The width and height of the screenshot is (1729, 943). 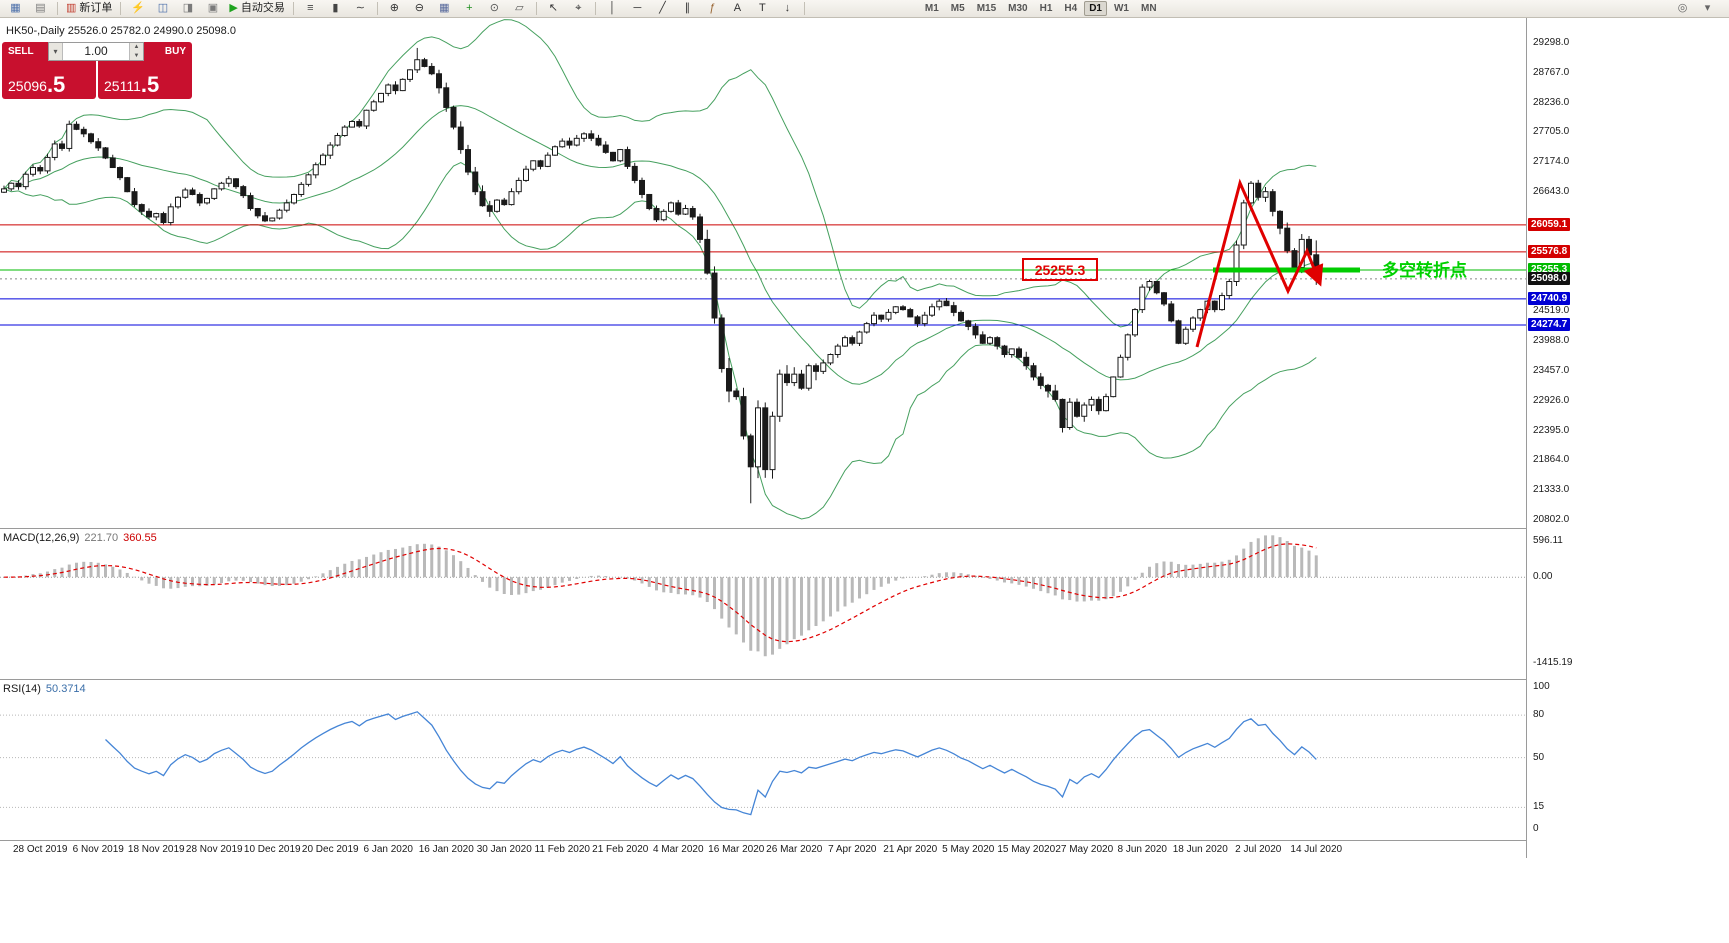 What do you see at coordinates (256, 8) in the screenshot?
I see `auto-trading-button: ▶ 自动交易` at bounding box center [256, 8].